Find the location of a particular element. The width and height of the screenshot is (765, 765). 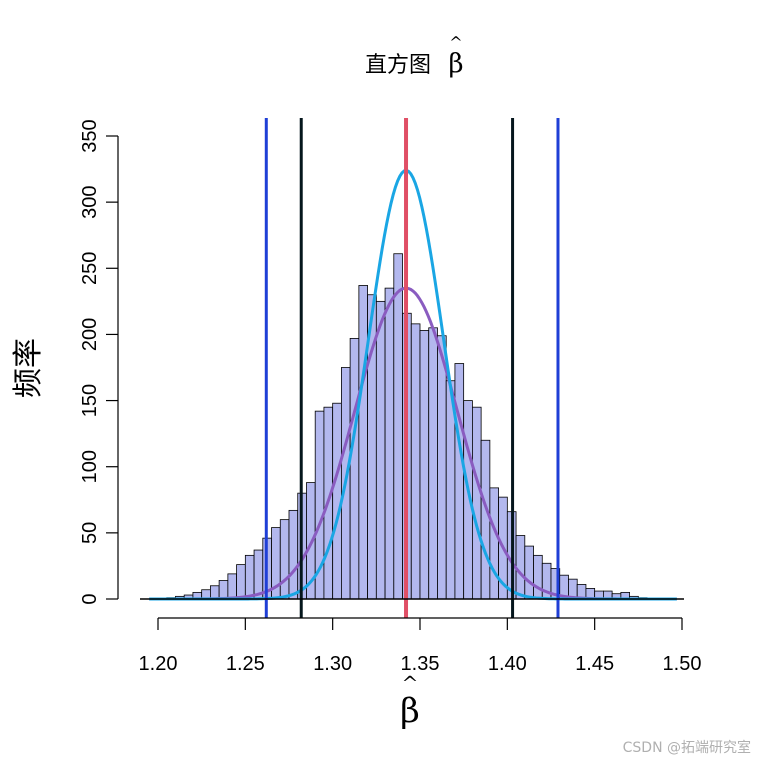

x-axis-hat-mark: ^ is located at coordinates (410, 683).